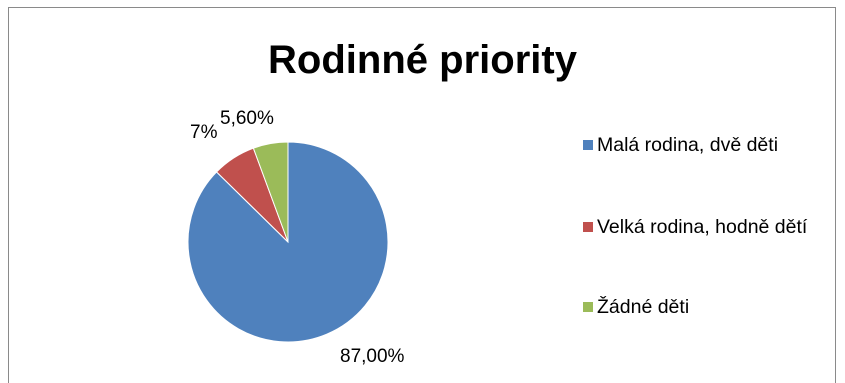 This screenshot has height=383, width=845. What do you see at coordinates (204, 132) in the screenshot?
I see `data-label-velka-rodina: 7%` at bounding box center [204, 132].